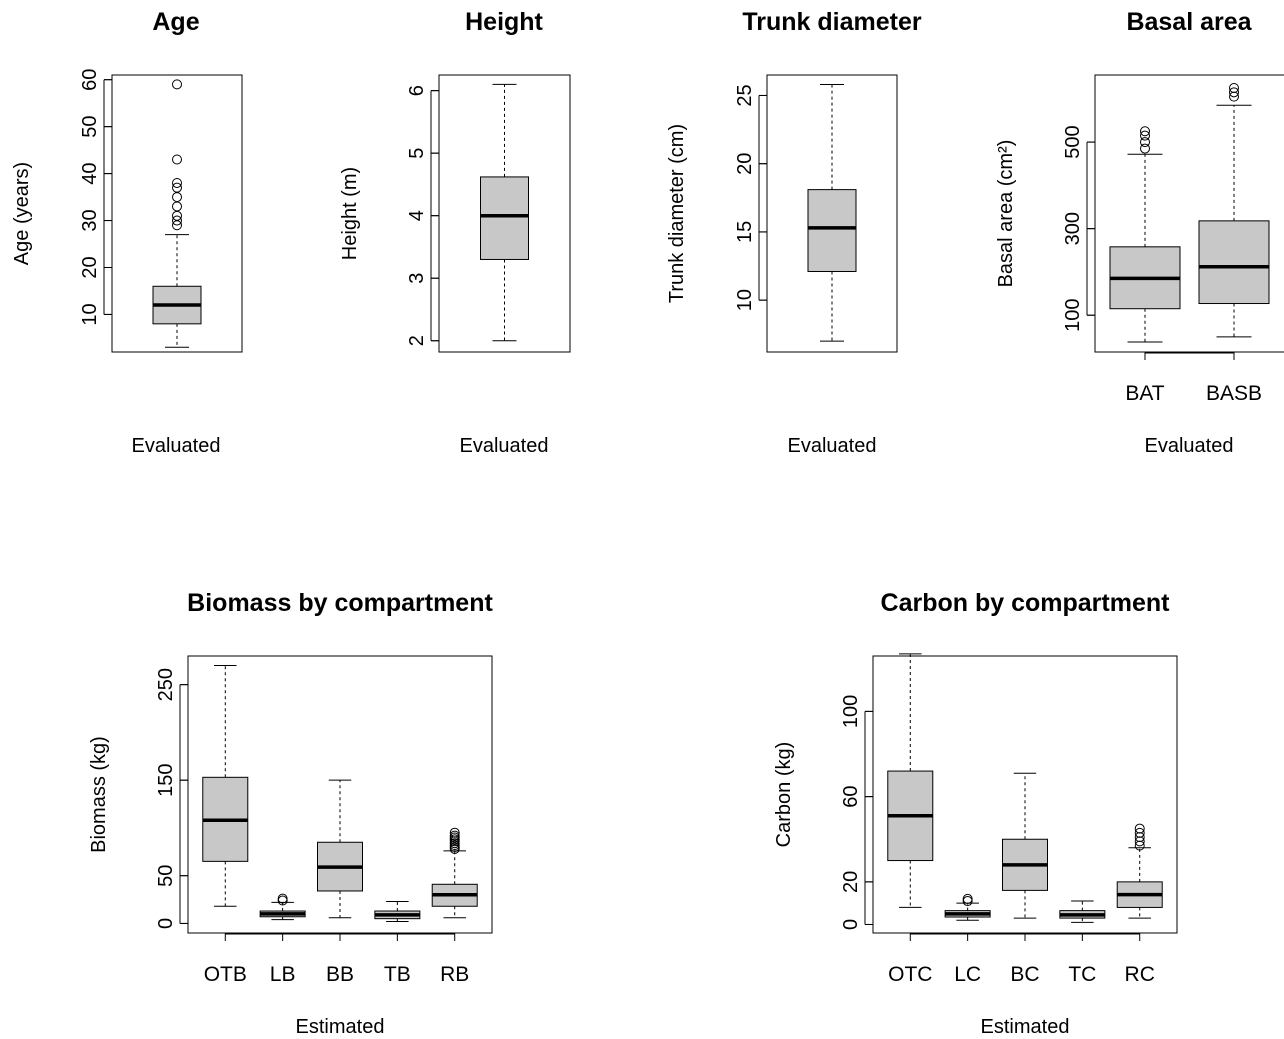  Describe the element at coordinates (454, 974) in the screenshot. I see `x-tick-label: RB` at that location.